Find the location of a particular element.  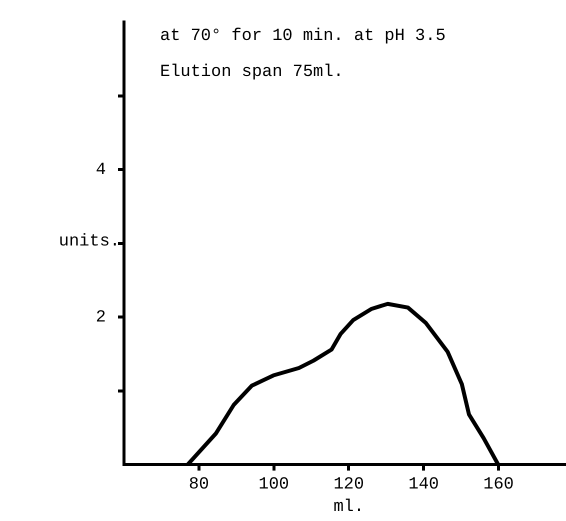

x-tick-label: 80 is located at coordinates (199, 484).